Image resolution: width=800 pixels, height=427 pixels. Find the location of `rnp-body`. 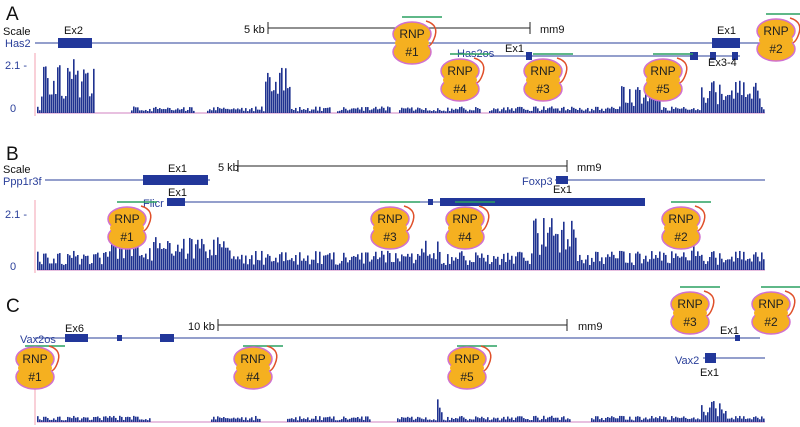

rnp-body is located at coordinates (663, 80).